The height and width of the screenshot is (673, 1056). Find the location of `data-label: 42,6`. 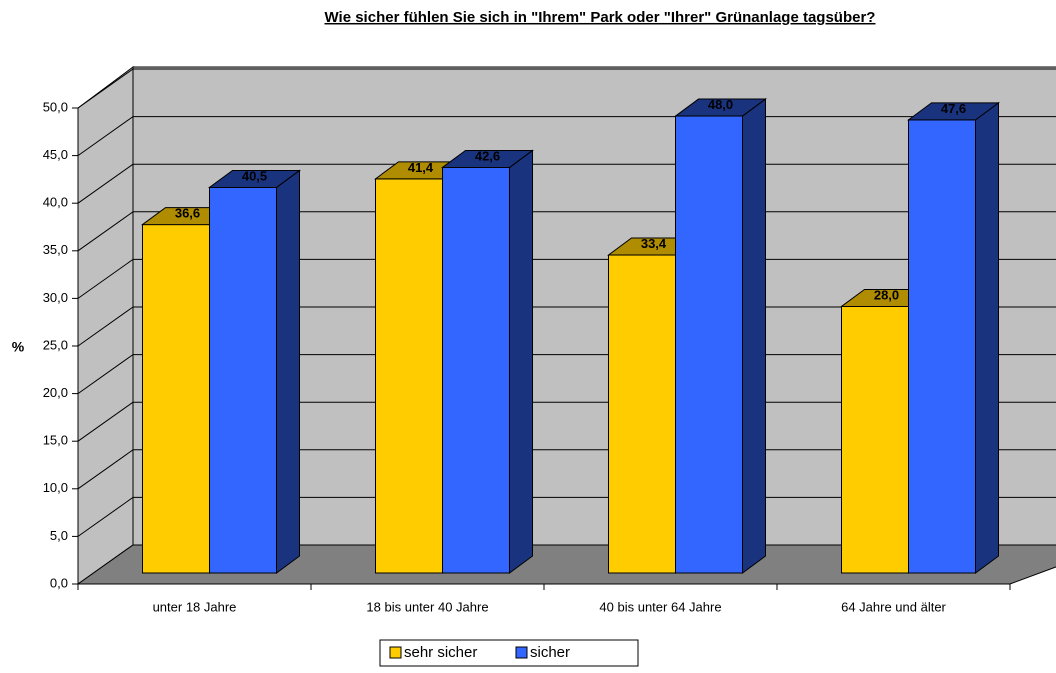

data-label: 42,6 is located at coordinates (487, 155).